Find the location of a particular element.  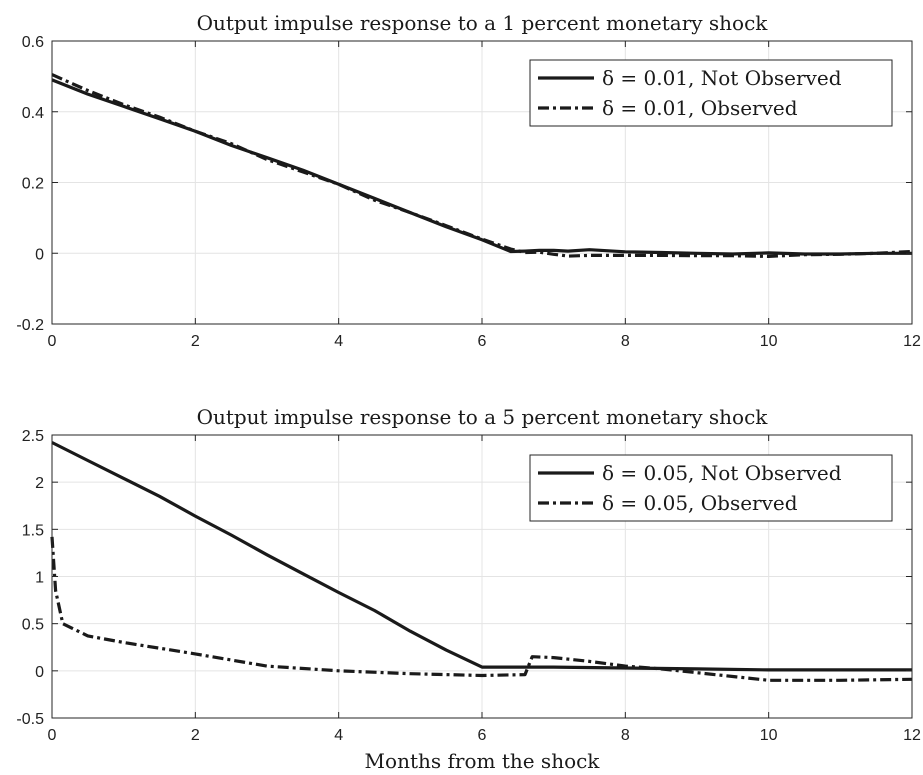

chart-bottom-xlabel: Months from the shock is located at coordinates (483, 761).